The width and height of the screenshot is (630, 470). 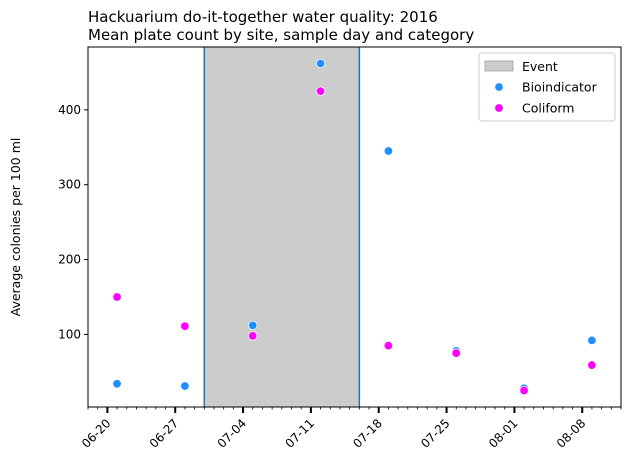 I want to click on y-tick-label: 400, so click(x=69, y=110).